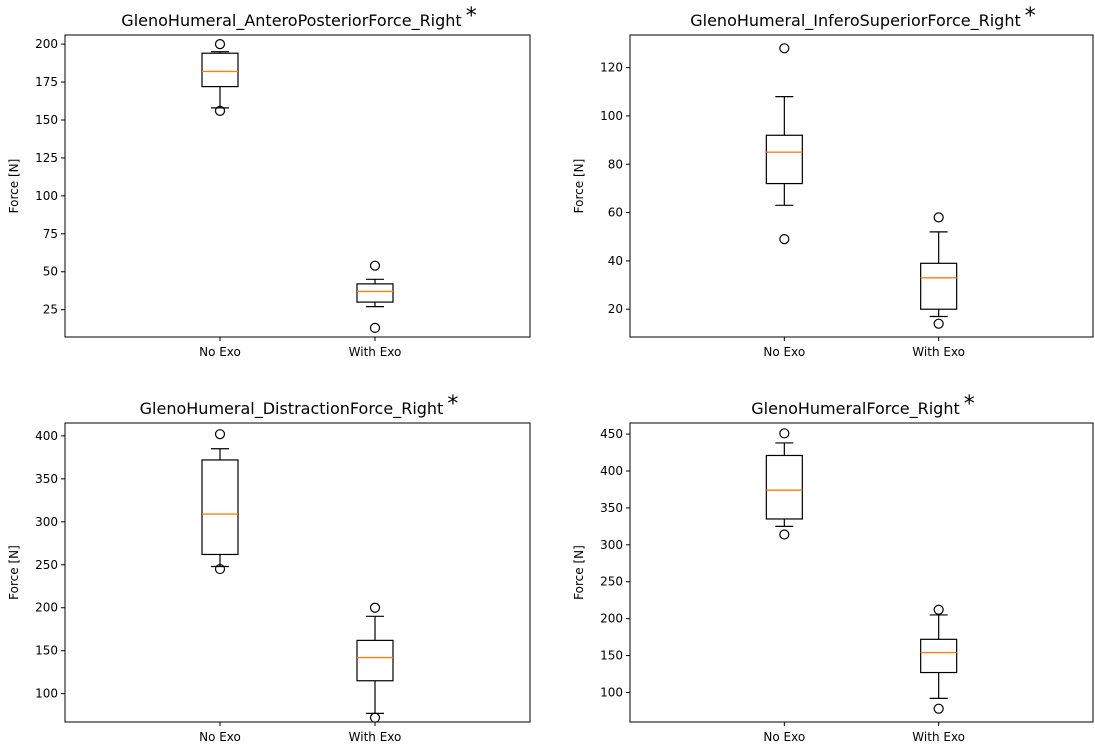 The image size is (1095, 746). What do you see at coordinates (855, 21) in the screenshot?
I see `chart-title: GlenoHumeral_InferoSuperiorForce_Right` at bounding box center [855, 21].